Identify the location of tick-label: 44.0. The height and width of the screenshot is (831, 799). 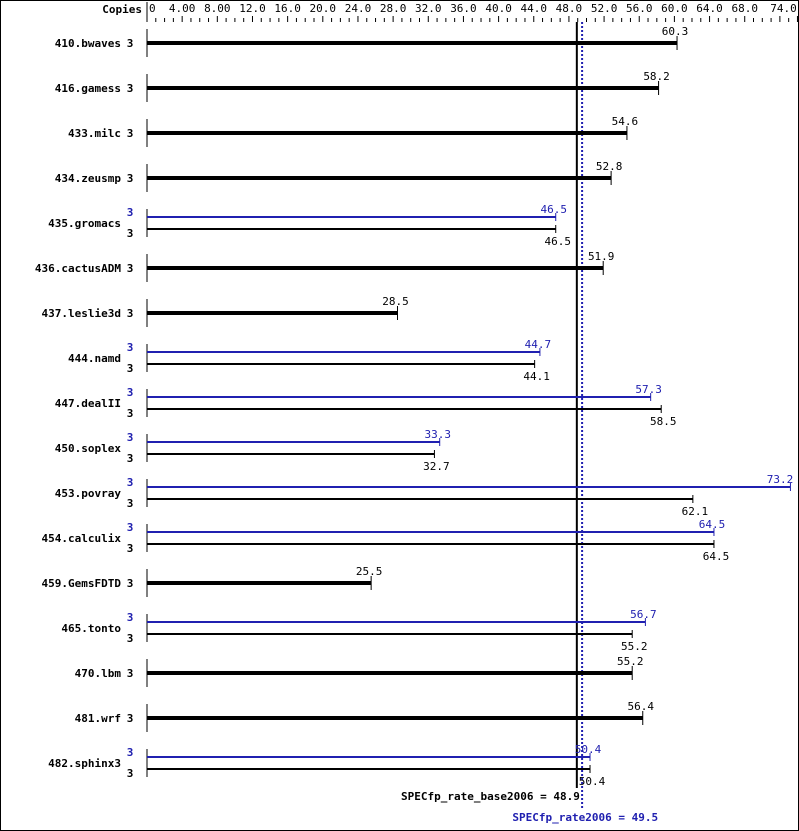
(534, 8).